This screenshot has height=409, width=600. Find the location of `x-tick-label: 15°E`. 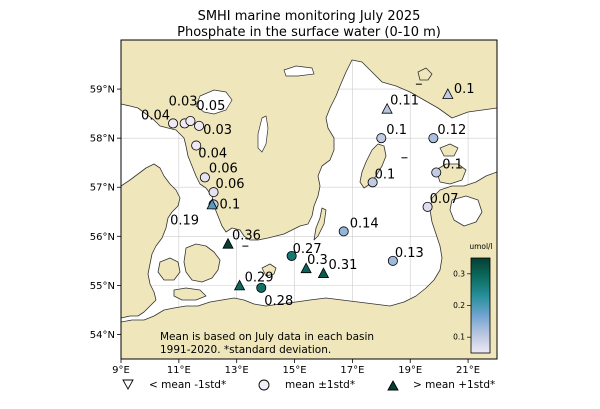

x-tick-label: 15°E is located at coordinates (295, 370).